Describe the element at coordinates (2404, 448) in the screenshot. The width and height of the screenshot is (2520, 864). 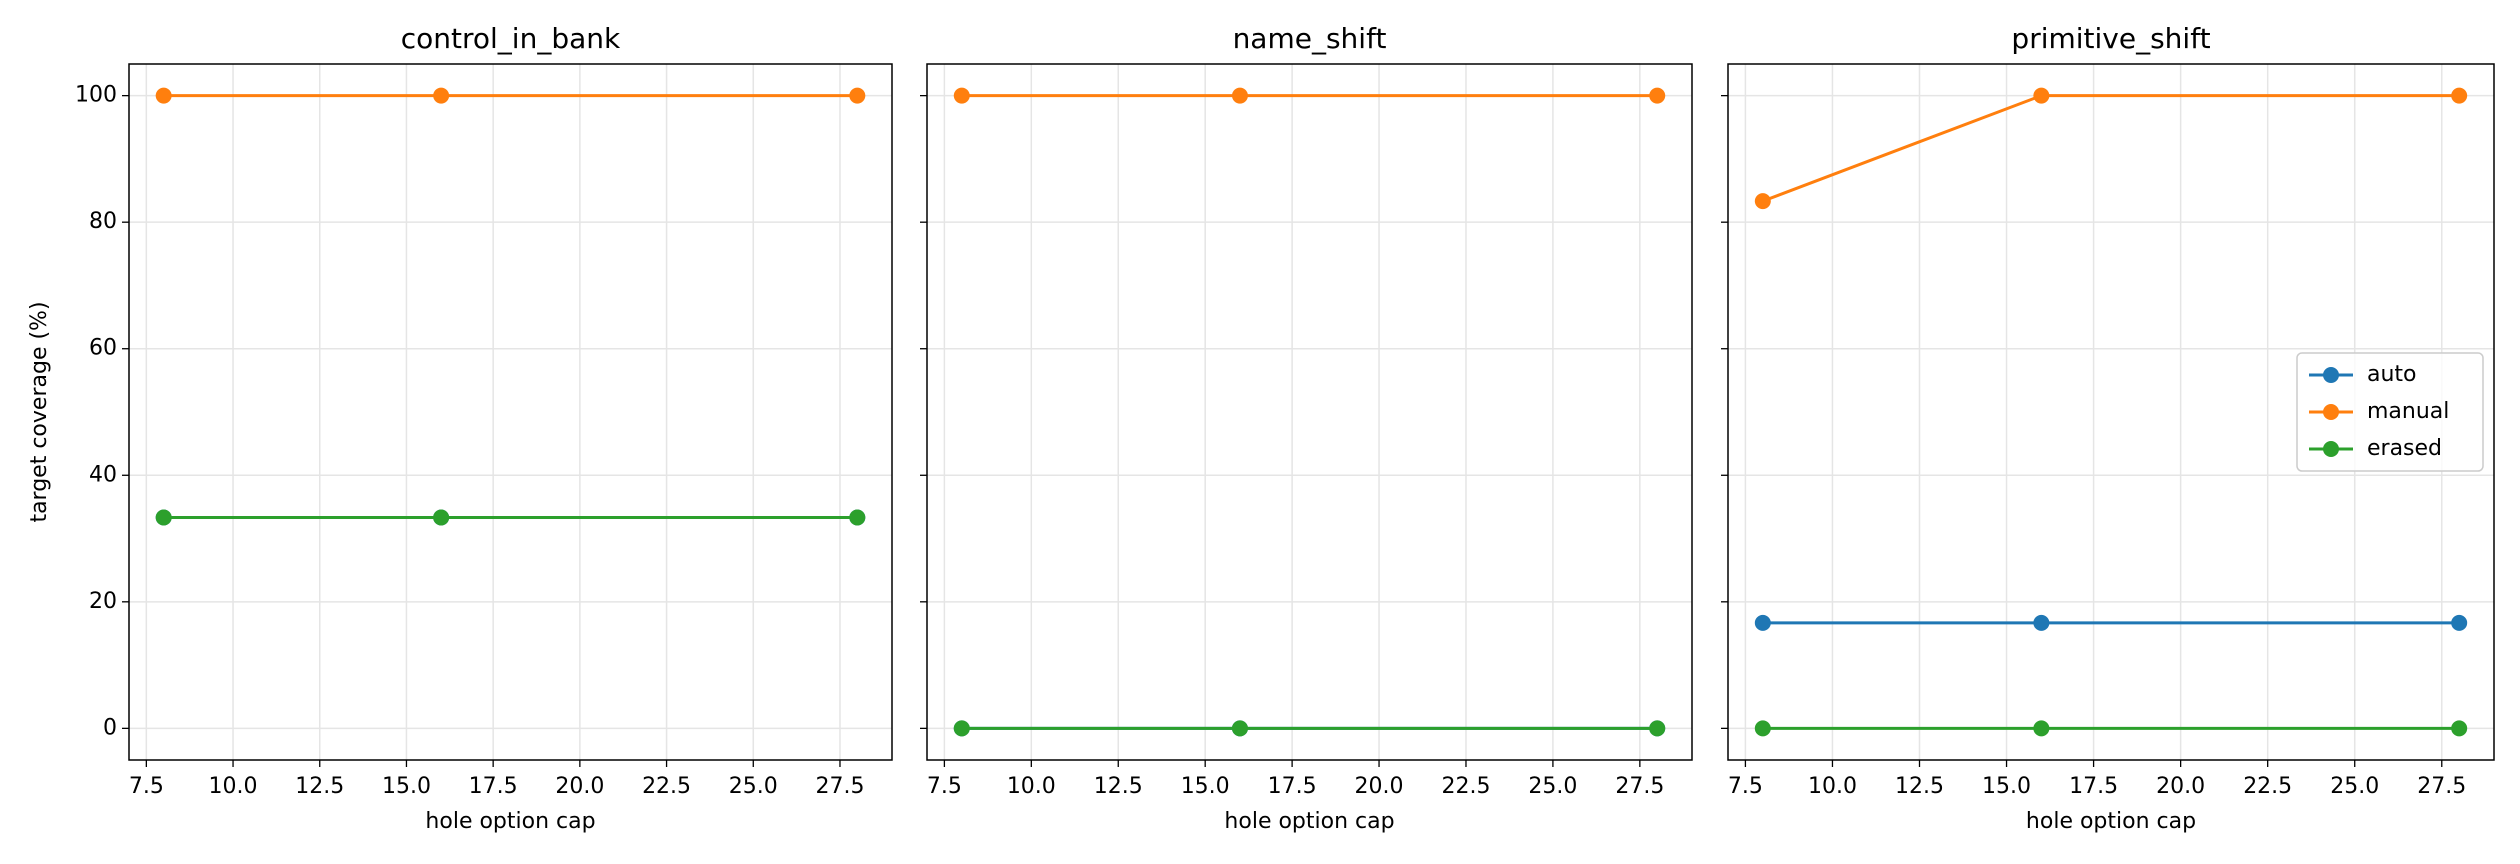
I see `legend-label: erased` at that location.